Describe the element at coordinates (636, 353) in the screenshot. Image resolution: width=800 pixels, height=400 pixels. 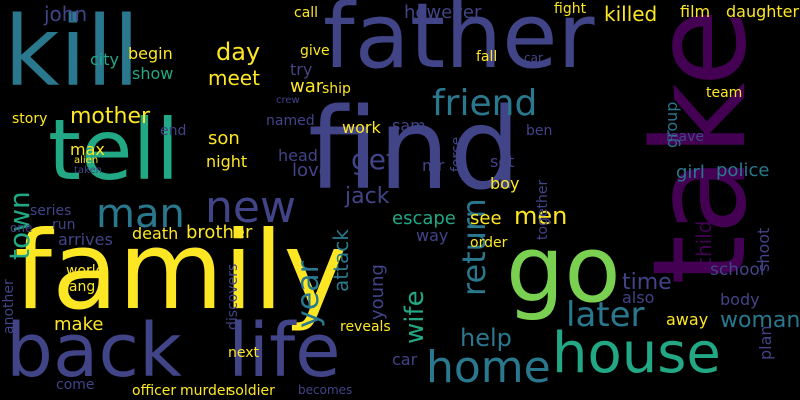
I see `word-house: house` at that location.